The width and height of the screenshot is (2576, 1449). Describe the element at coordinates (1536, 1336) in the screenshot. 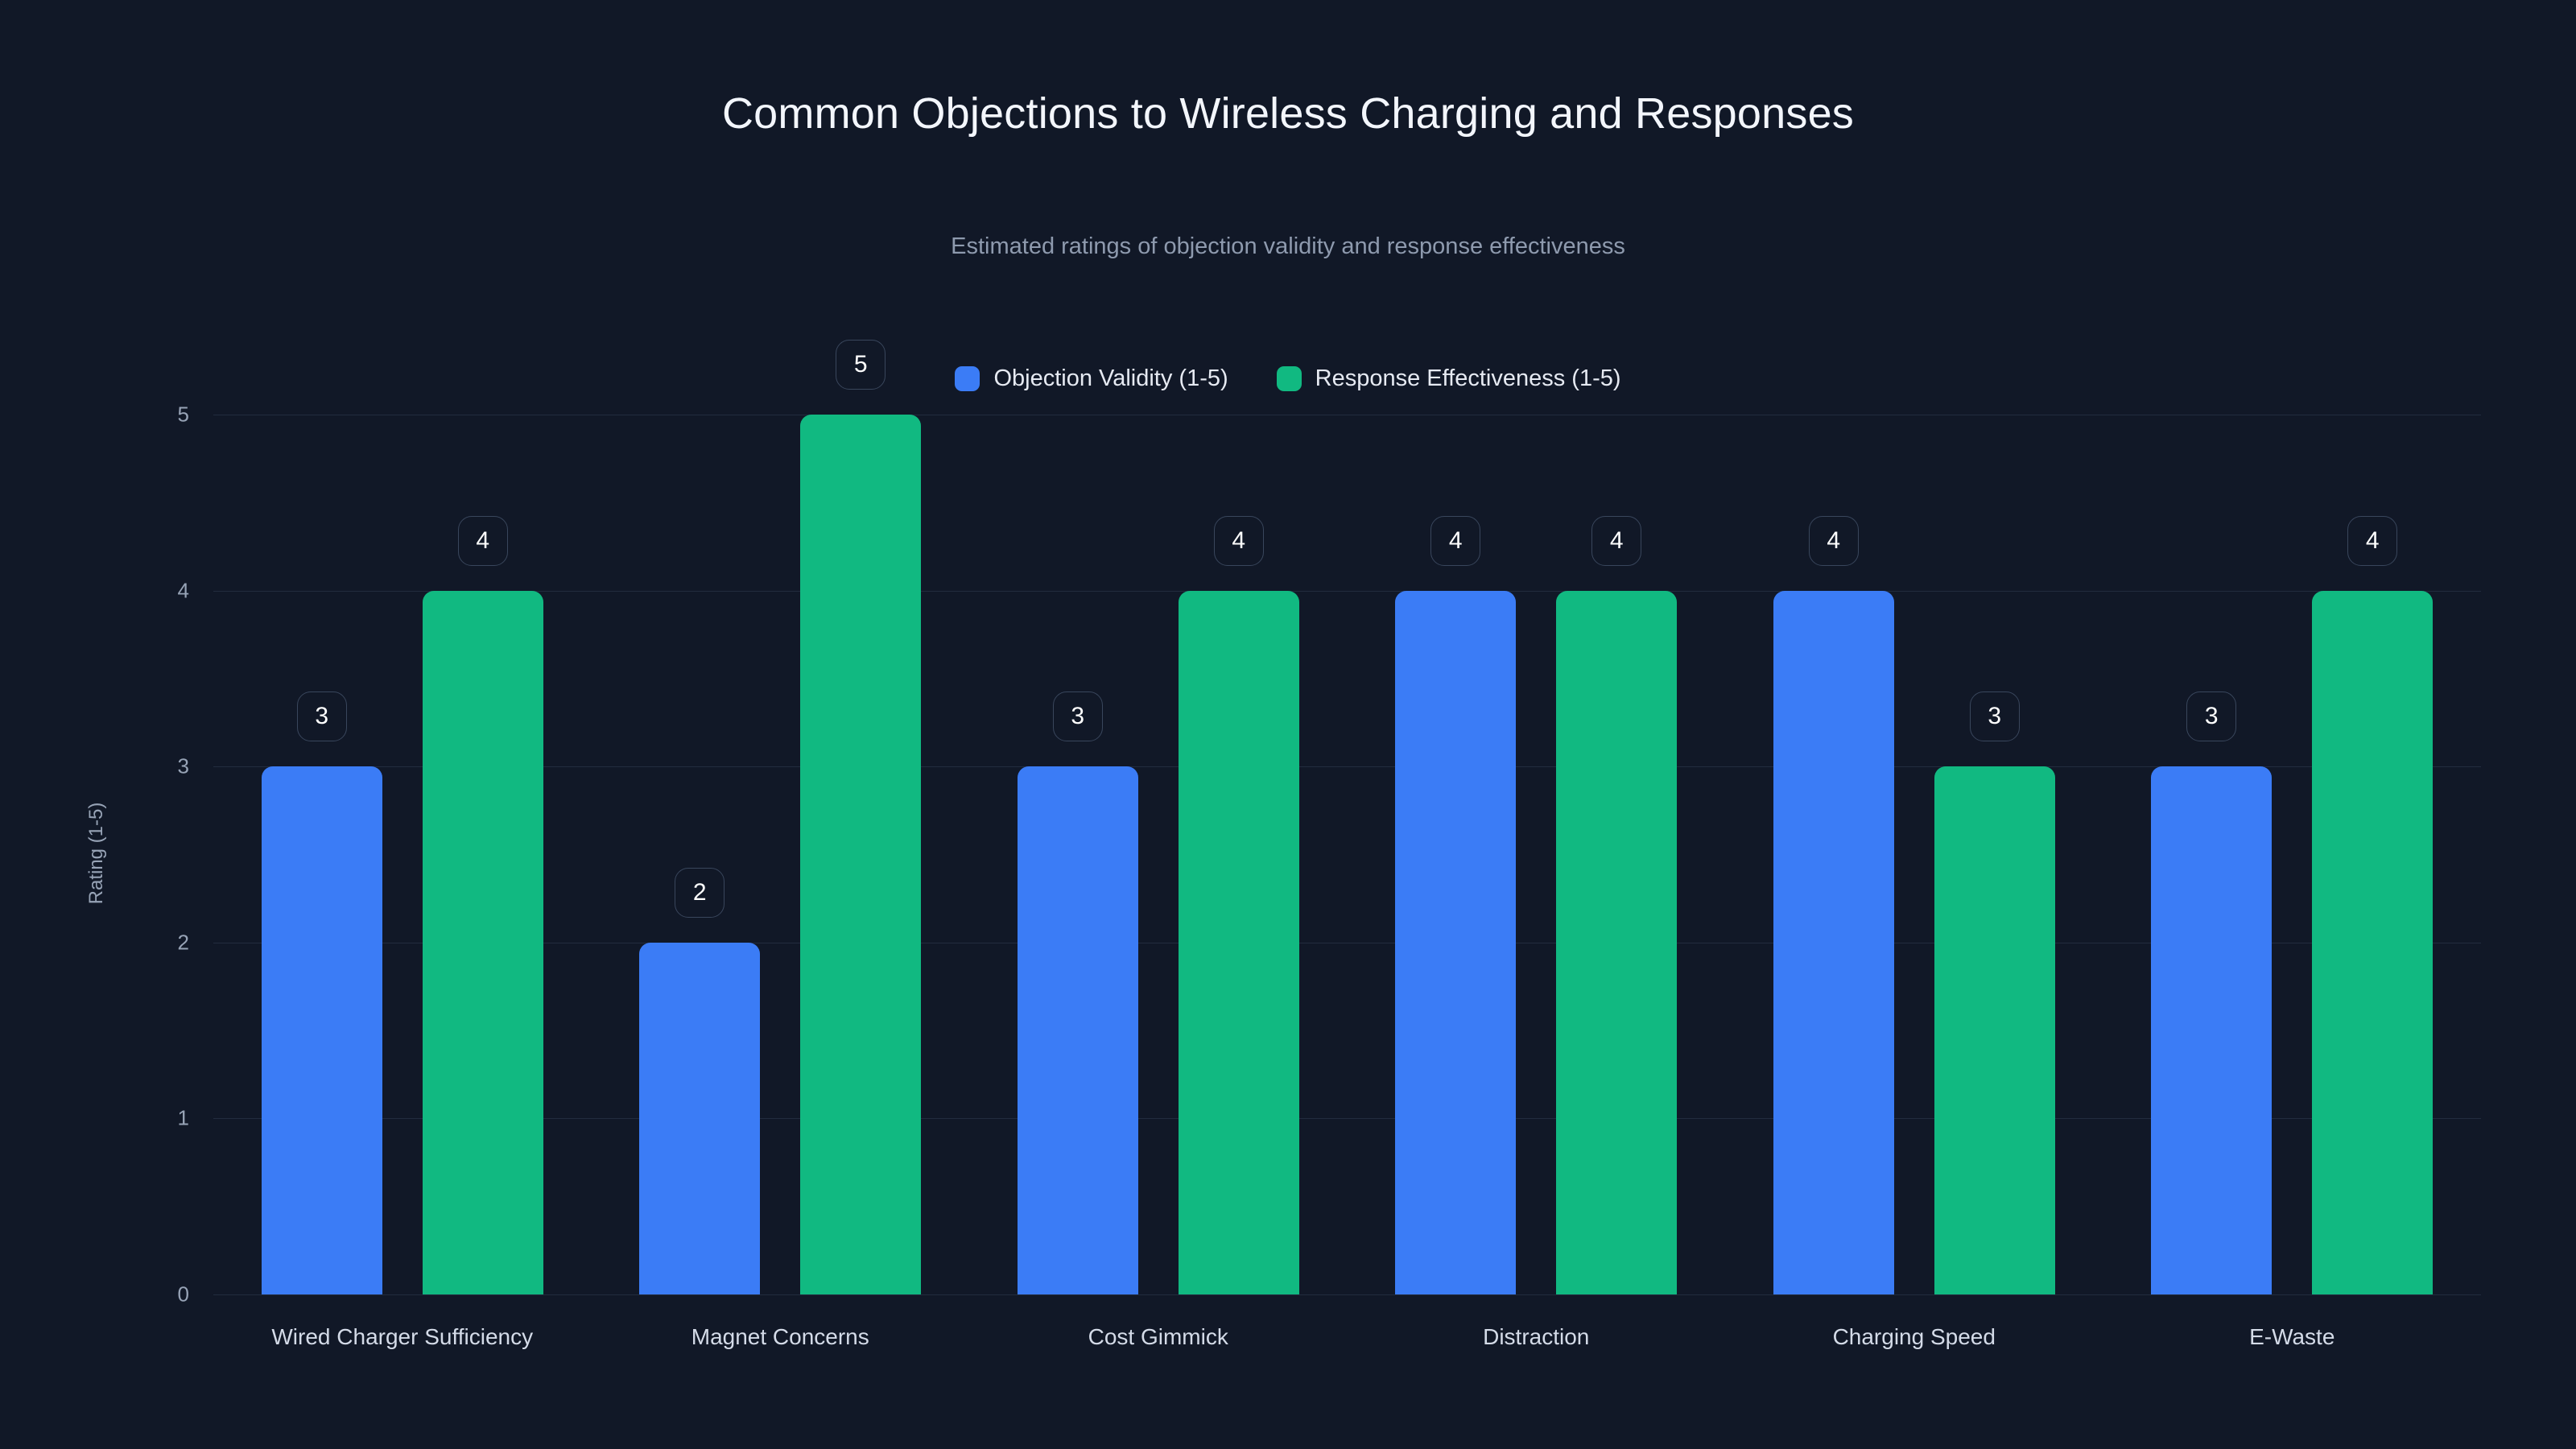

I see `x-axis-tick-label: Distraction` at that location.